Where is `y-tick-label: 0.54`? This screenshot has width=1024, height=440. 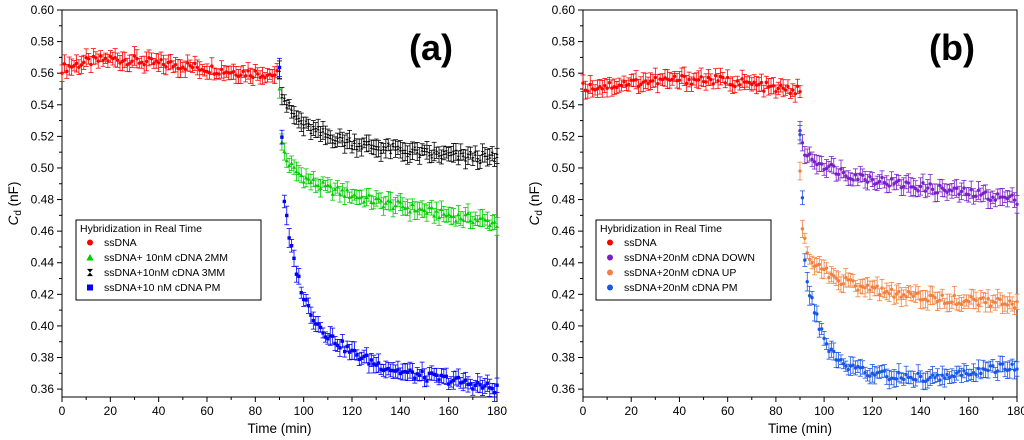
y-tick-label: 0.54 is located at coordinates (564, 105).